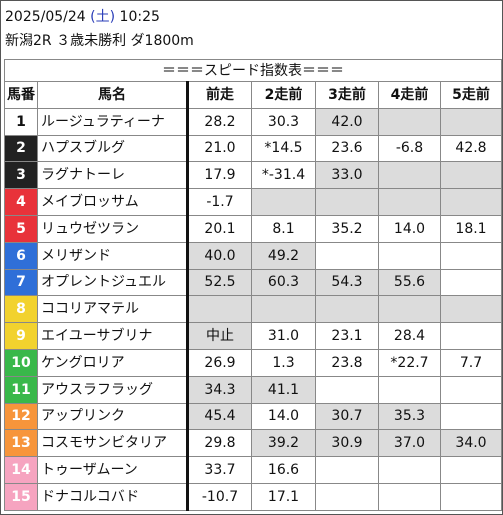 This screenshot has height=515, width=503. Describe the element at coordinates (283, 336) in the screenshot. I see `speed-index-cell: 31.0` at that location.